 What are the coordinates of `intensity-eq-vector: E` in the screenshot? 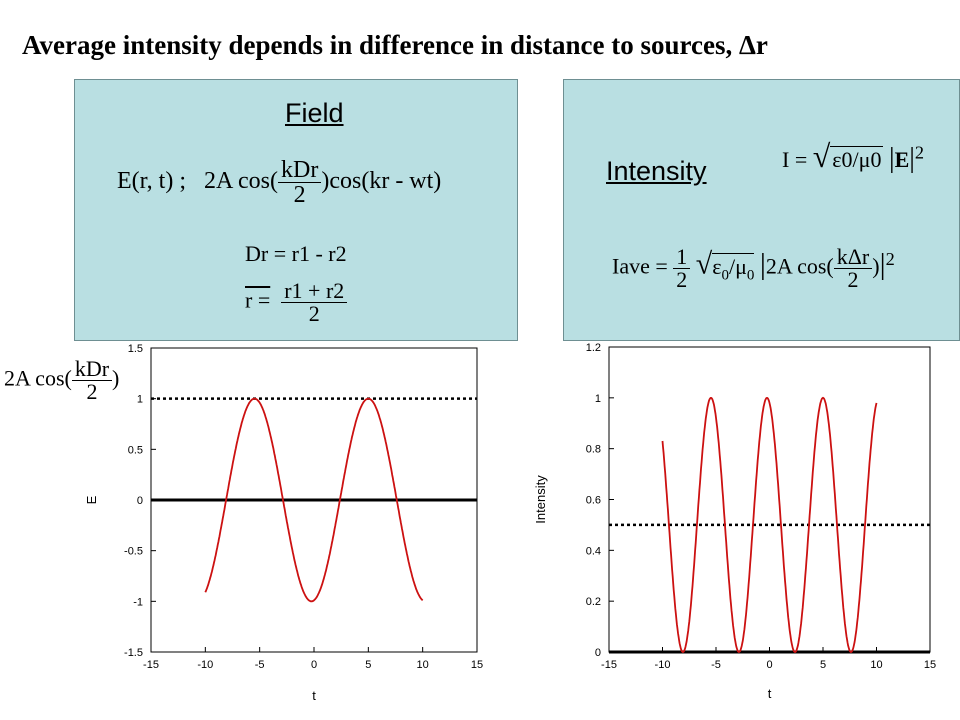 It's located at (902, 159).